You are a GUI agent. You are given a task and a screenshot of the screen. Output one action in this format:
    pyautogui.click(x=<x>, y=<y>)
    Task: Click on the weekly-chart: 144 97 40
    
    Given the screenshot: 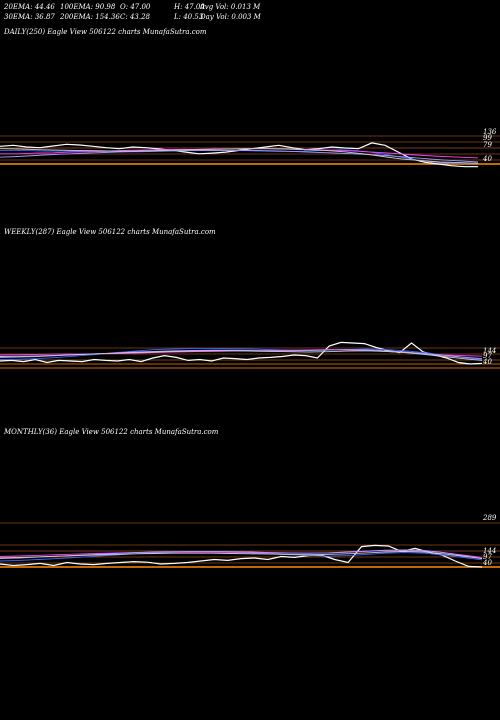 What is the action you would take?
    pyautogui.click(x=250, y=350)
    